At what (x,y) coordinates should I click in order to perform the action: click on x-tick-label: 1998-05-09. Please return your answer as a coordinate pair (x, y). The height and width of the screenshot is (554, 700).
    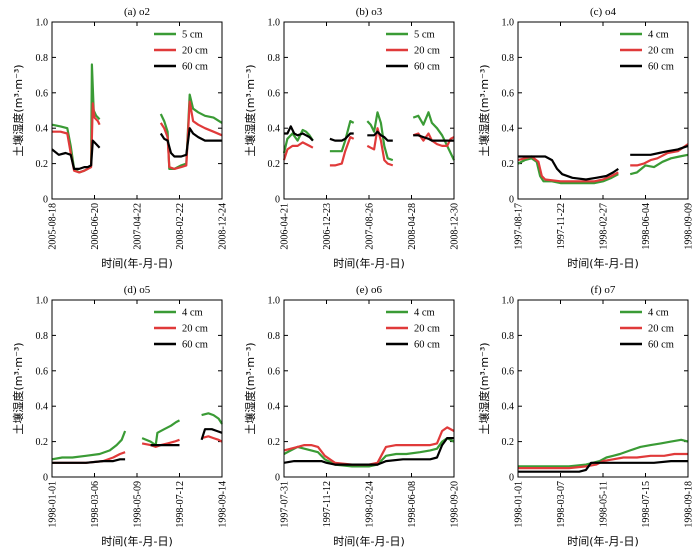
    Looking at the image, I should click on (138, 504).